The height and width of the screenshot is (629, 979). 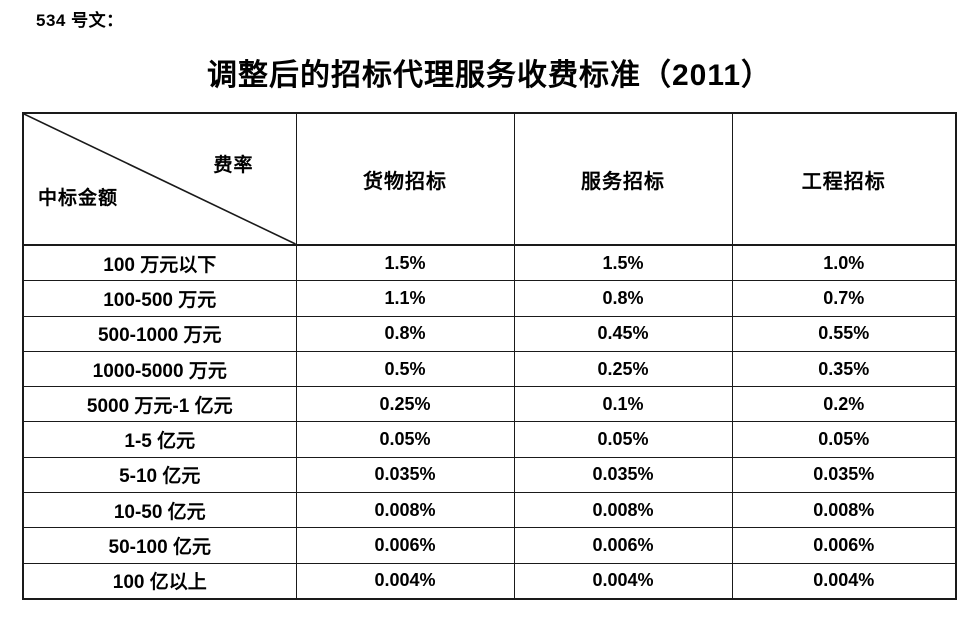 I want to click on row-label-amount-range: 5-10 亿元, so click(x=159, y=474).